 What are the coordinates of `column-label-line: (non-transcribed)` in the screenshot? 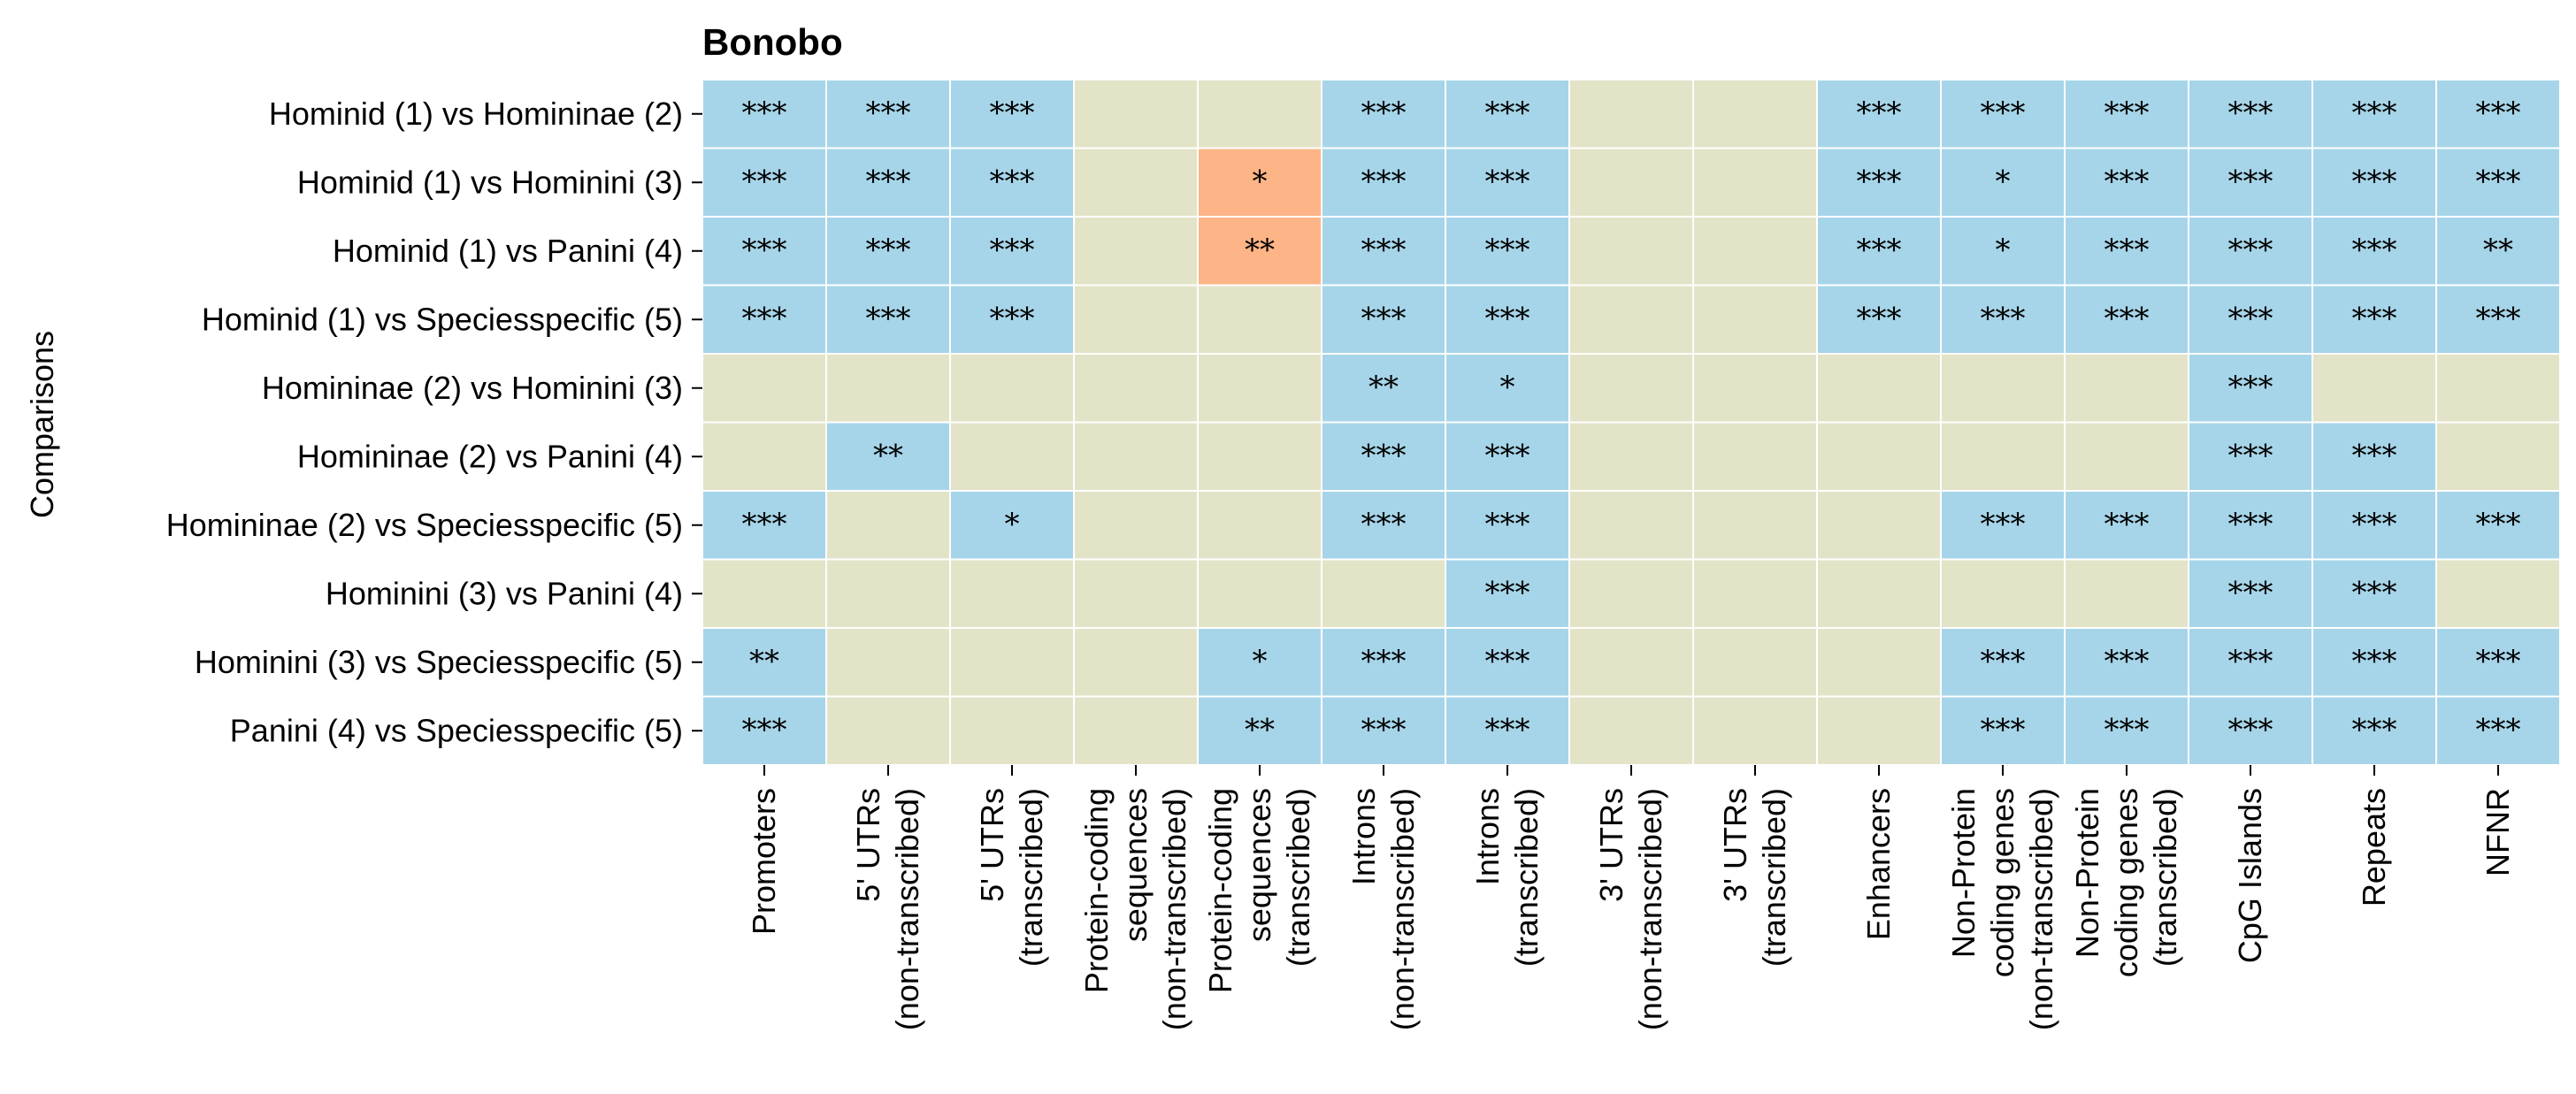 It's located at (2041, 909).